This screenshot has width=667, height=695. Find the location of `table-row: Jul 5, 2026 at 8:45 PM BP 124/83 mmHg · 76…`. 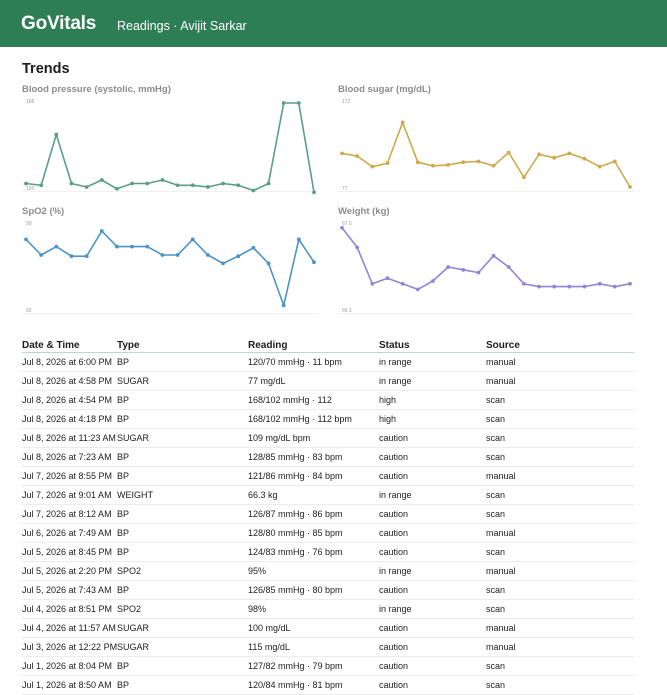

table-row: Jul 5, 2026 at 8:45 PM BP 124/83 mmHg · 76… is located at coordinates (328, 552).